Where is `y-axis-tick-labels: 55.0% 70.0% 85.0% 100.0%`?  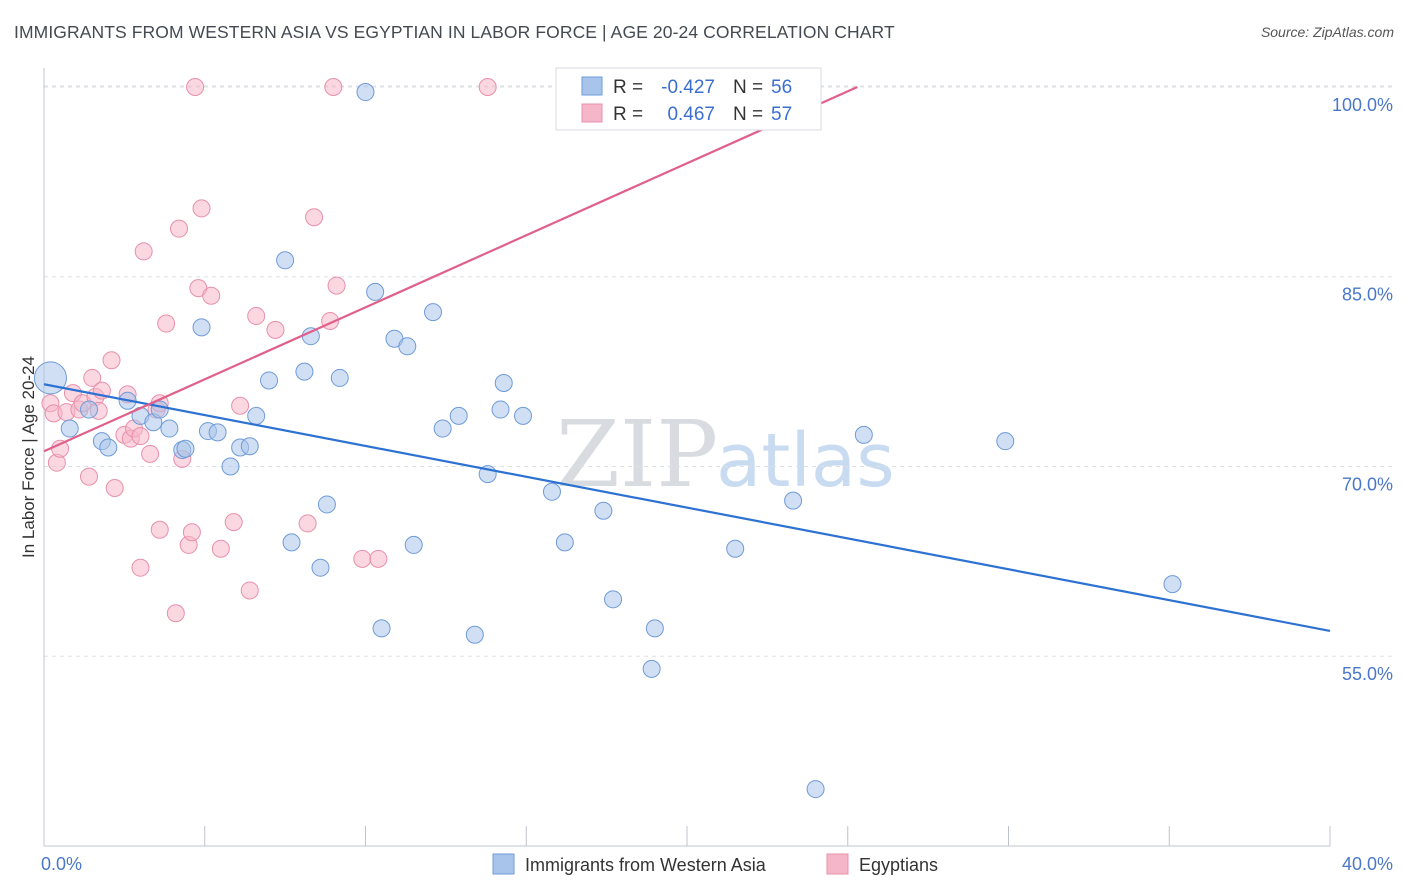
y-axis-tick-labels: 55.0% 70.0% 85.0% 100.0% is located at coordinates (1362, 389).